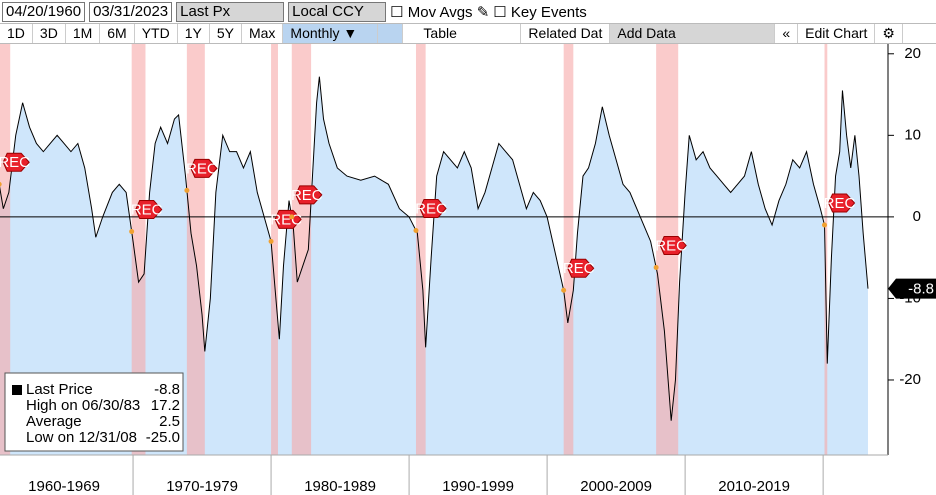 This screenshot has width=936, height=495. I want to click on range-button: 1M, so click(83, 33).